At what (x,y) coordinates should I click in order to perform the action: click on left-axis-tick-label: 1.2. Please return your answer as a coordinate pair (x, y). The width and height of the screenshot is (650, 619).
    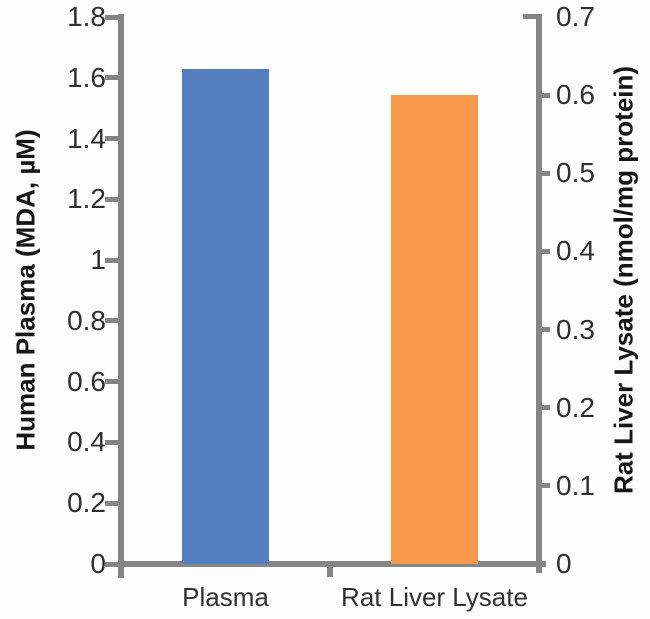
    Looking at the image, I should click on (86, 199).